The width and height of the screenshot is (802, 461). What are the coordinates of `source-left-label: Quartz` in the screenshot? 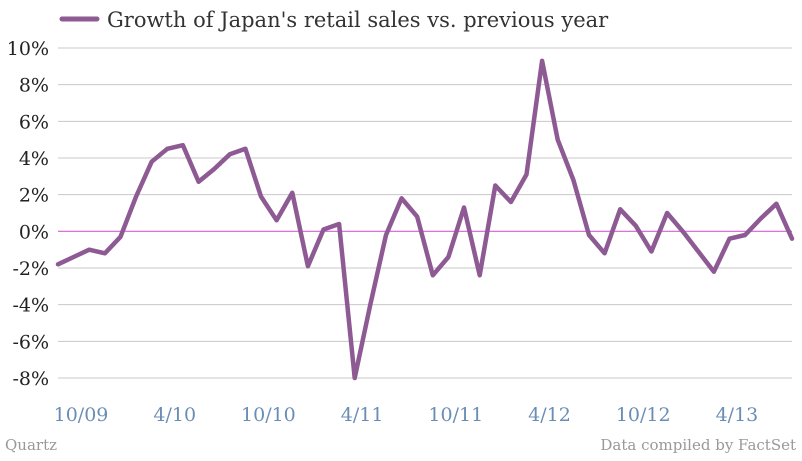 It's located at (31, 445).